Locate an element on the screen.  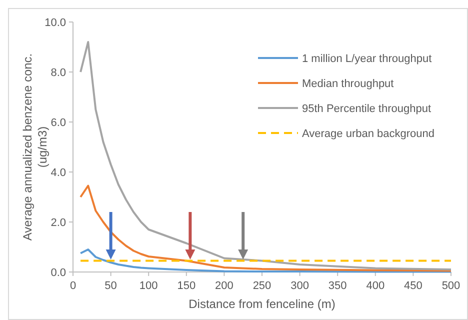
x-tick-label: 50 is located at coordinates (110, 286).